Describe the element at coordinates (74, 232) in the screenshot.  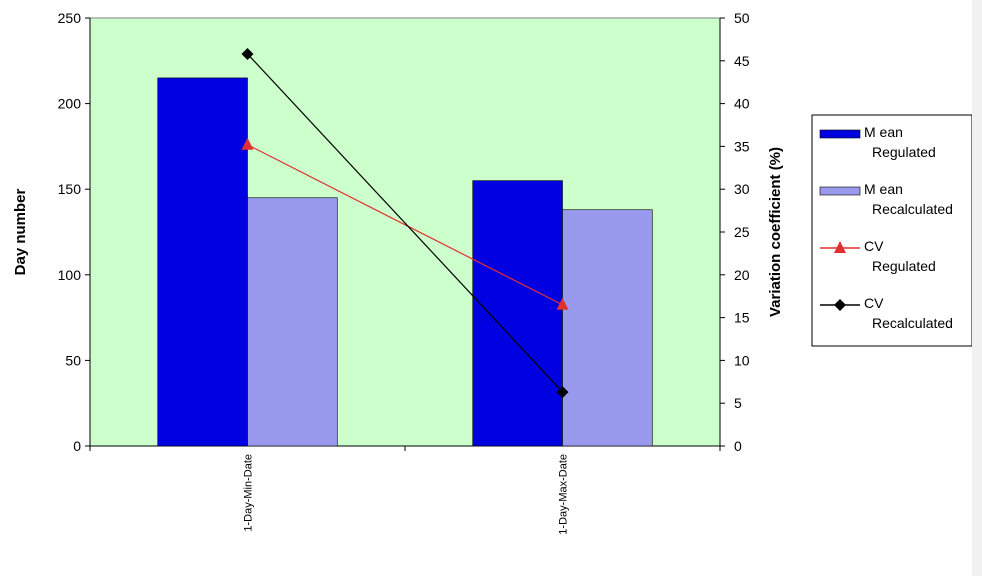
I see `left-axis: 0 50 100 150 200 250` at that location.